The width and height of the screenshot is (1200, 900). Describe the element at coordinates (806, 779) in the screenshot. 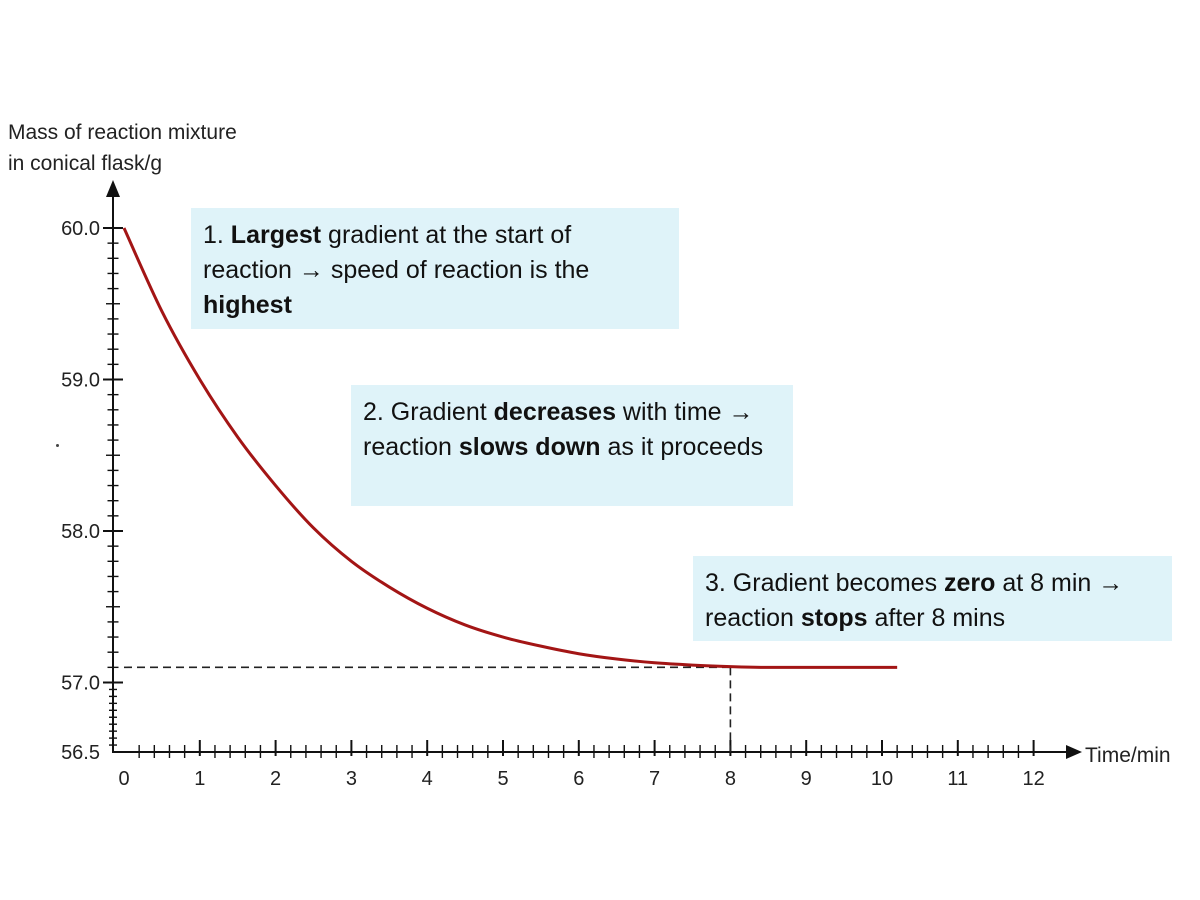

I see `x-tick-label: 9` at that location.